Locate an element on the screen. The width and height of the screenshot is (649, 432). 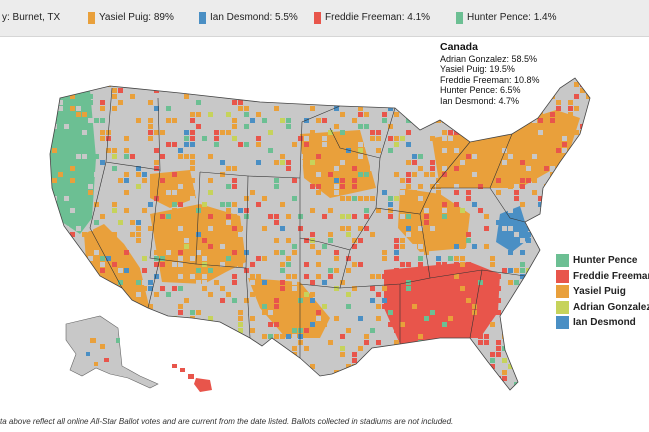
legend-label: Ian Desmond is located at coordinates (604, 323).